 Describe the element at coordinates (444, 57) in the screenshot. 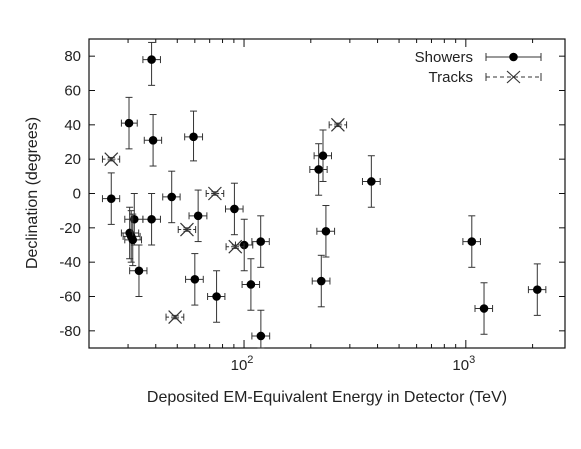

I see `legend-label-showers: Showers` at that location.